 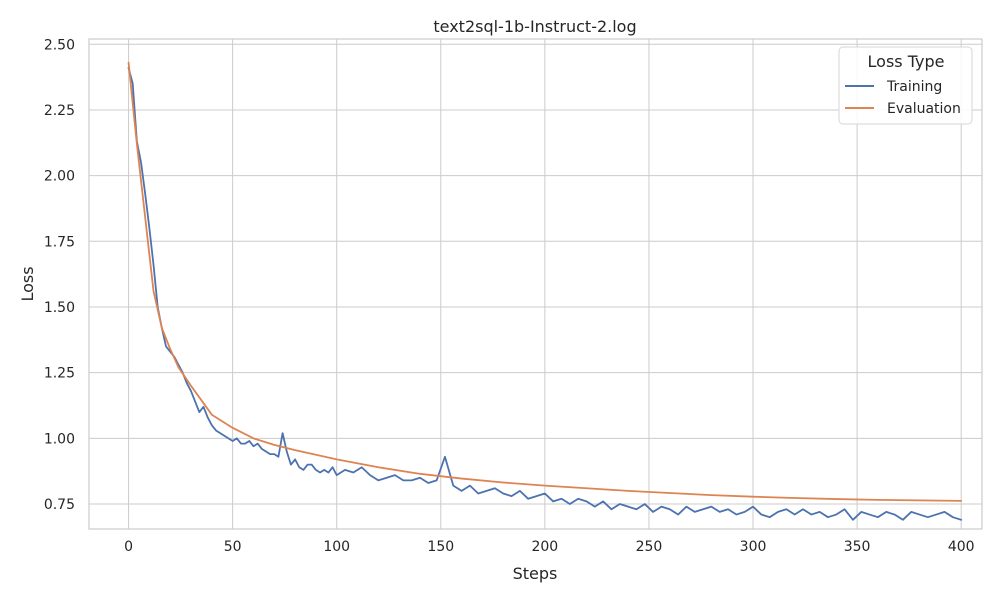 I want to click on x-axis-label: Steps, so click(x=535, y=573).